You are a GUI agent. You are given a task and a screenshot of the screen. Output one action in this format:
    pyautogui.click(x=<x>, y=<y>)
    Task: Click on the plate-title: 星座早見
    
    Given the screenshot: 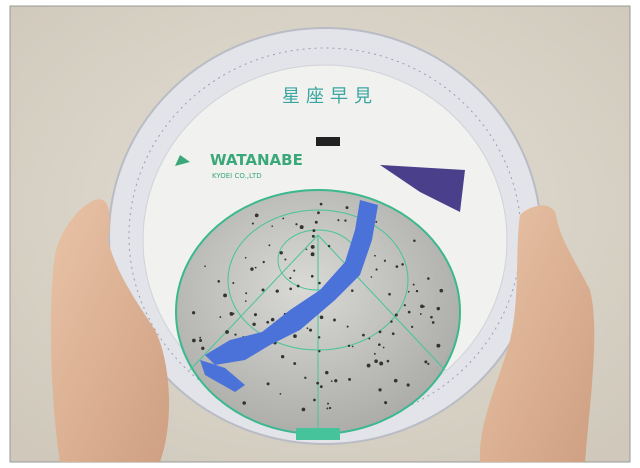 What is the action you would take?
    pyautogui.click(x=330, y=96)
    